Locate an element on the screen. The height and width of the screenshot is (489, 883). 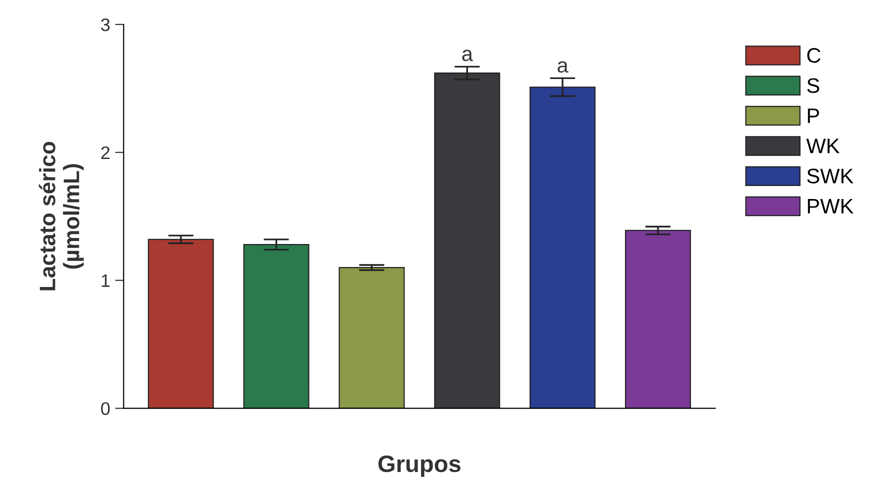
y-tick-label: 3 is located at coordinates (105, 25).